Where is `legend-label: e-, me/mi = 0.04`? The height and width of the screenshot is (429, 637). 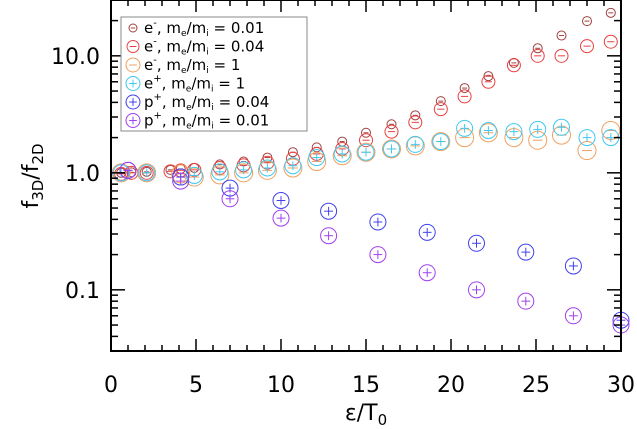 legend-label: e-, me/mi = 0.04 is located at coordinates (204, 47).